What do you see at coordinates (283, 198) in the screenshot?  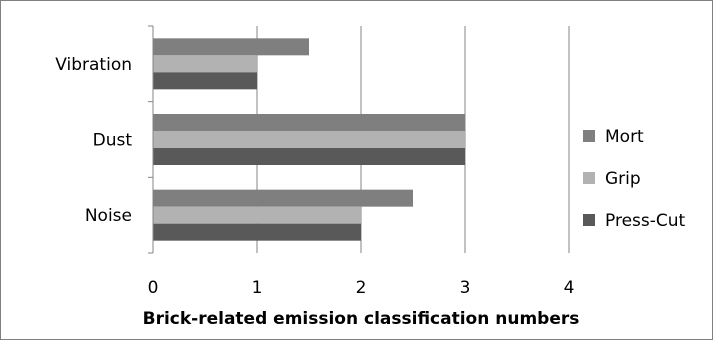 I see `bar-noise-mort` at bounding box center [283, 198].